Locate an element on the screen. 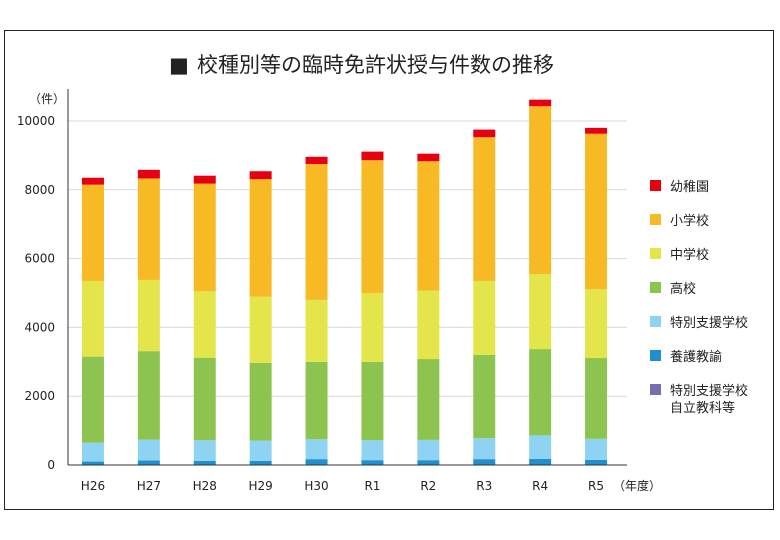  x-tick-label: H27 is located at coordinates (149, 486).